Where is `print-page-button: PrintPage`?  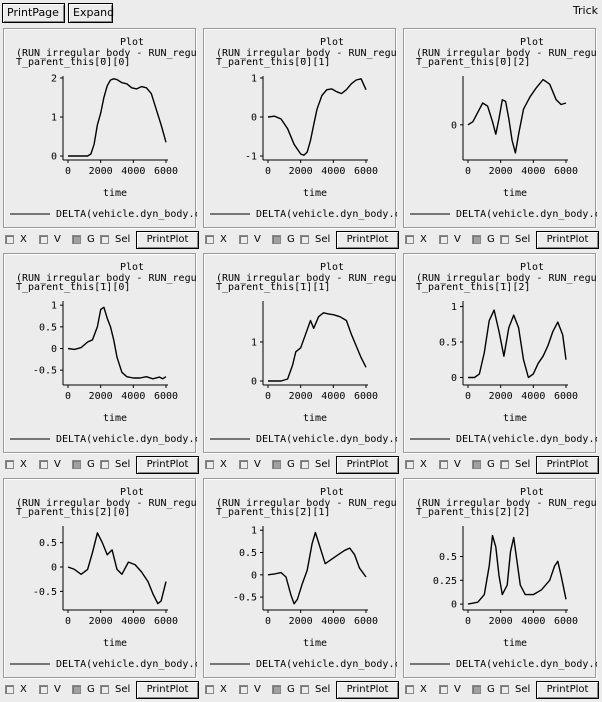
print-page-button: PrintPage is located at coordinates (33, 13).